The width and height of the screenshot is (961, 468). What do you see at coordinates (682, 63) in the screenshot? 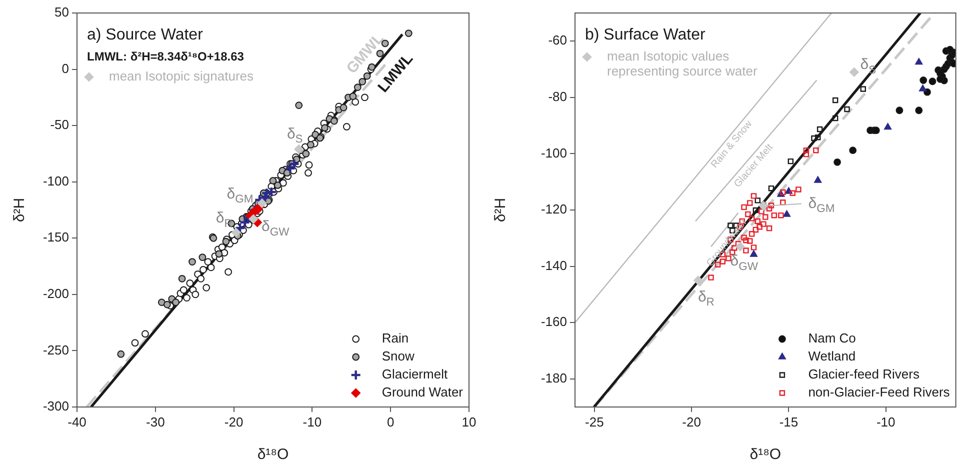
I see `legend-label: mean Isotopic values representing source water` at bounding box center [682, 63].